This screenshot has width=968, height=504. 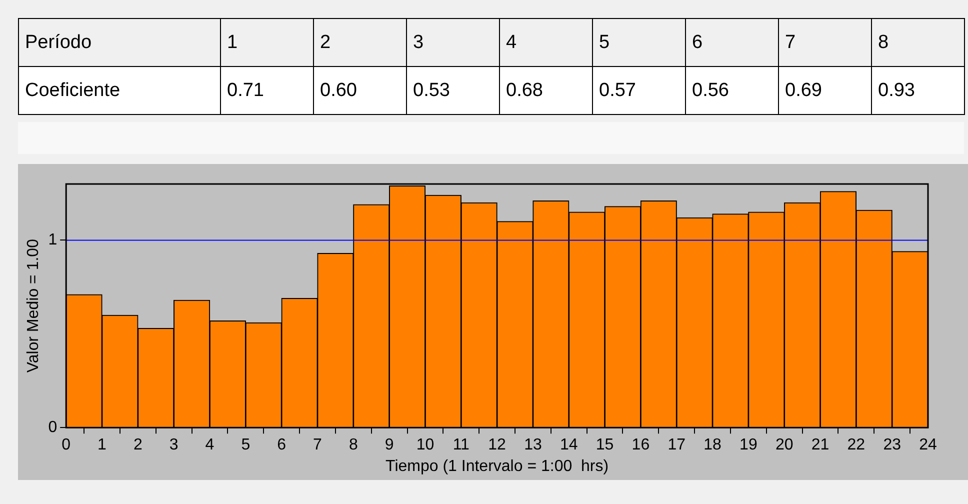 What do you see at coordinates (360, 90) in the screenshot?
I see `text: 0.60` at bounding box center [360, 90].